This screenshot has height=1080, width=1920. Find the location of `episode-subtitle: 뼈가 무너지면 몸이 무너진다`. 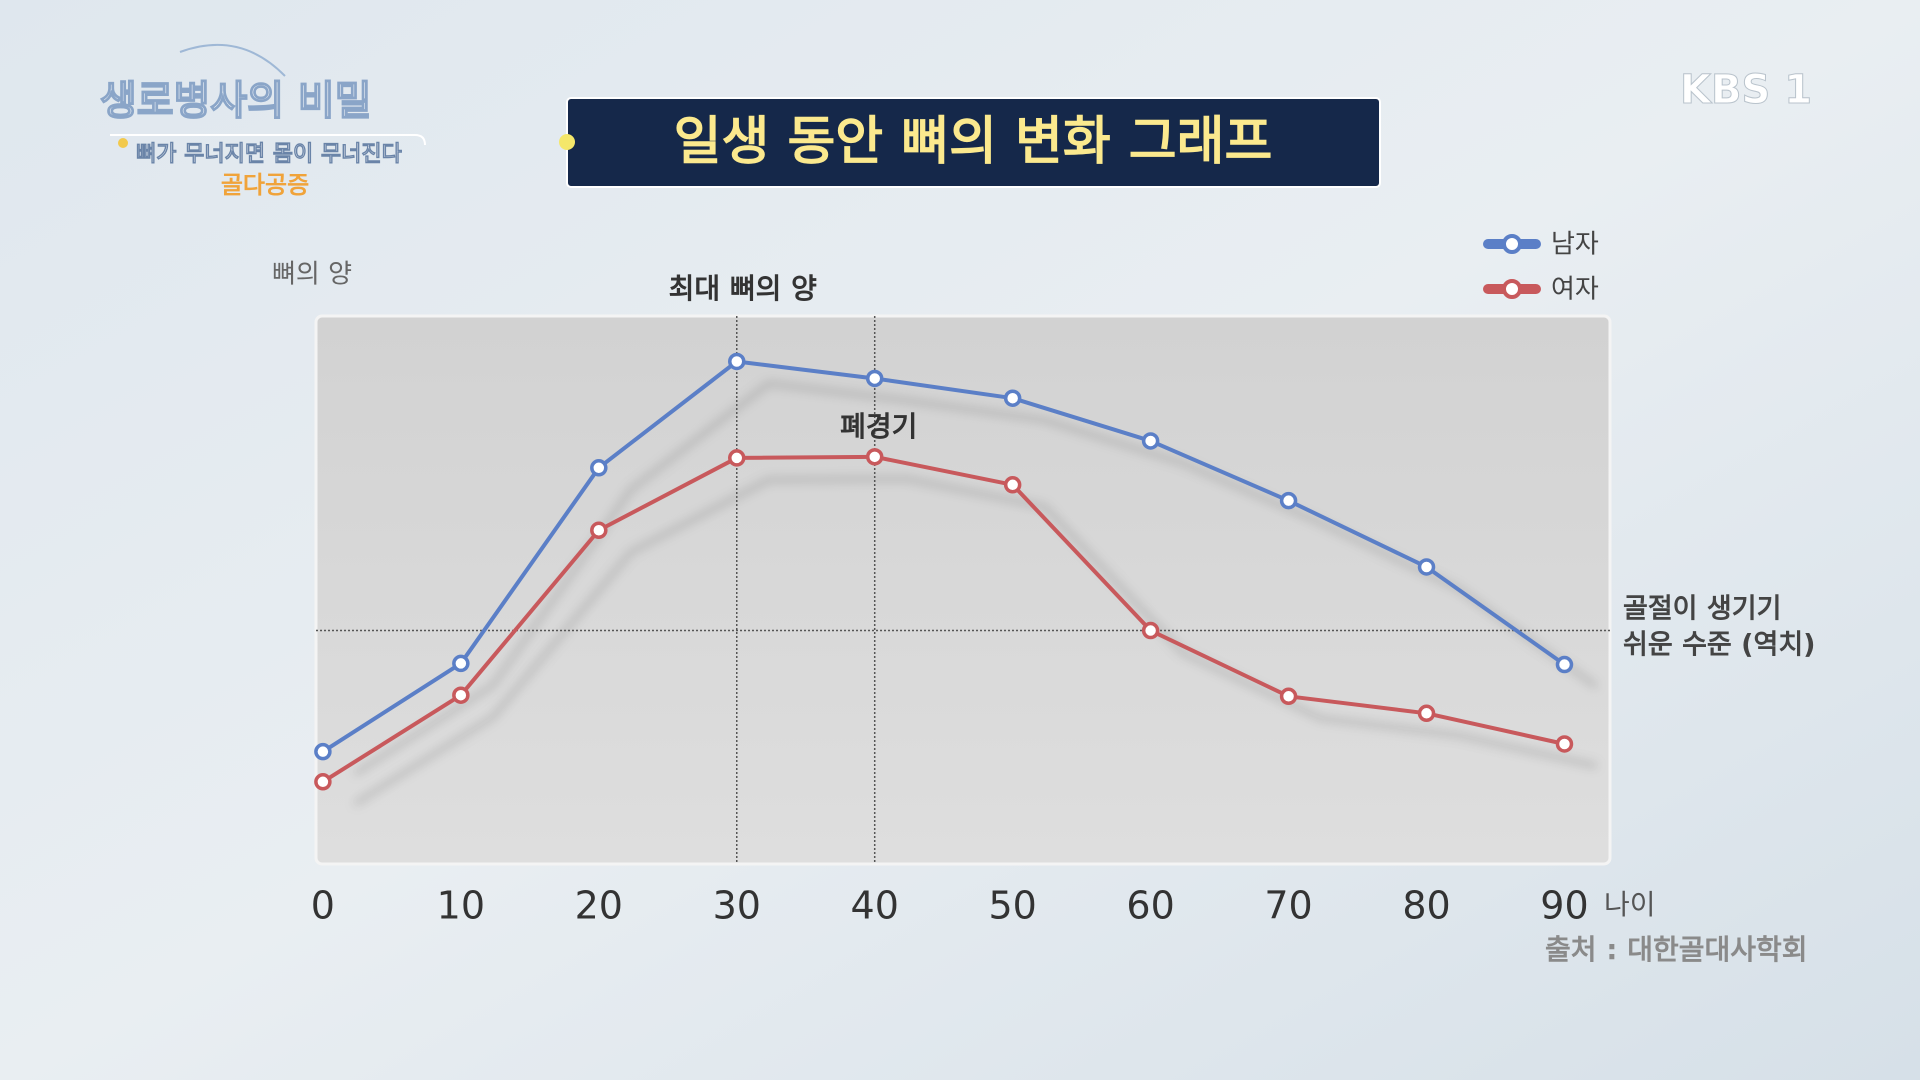

episode-subtitle: 뼈가 무너지면 몸이 무너진다 is located at coordinates (269, 154).